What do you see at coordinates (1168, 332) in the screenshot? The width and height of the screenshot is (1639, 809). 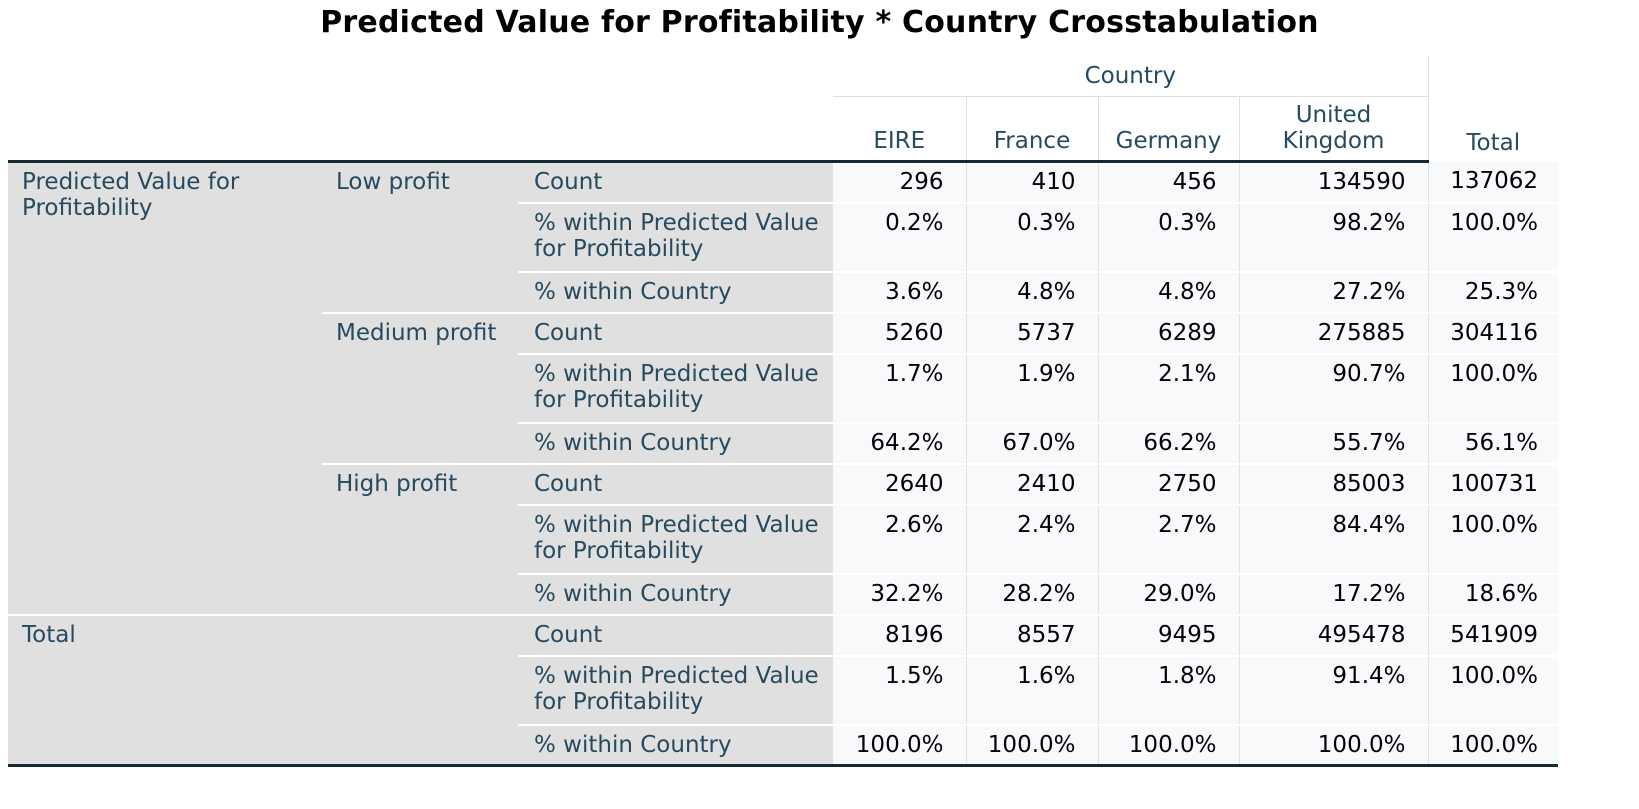 I see `table-cell: 6289` at bounding box center [1168, 332].